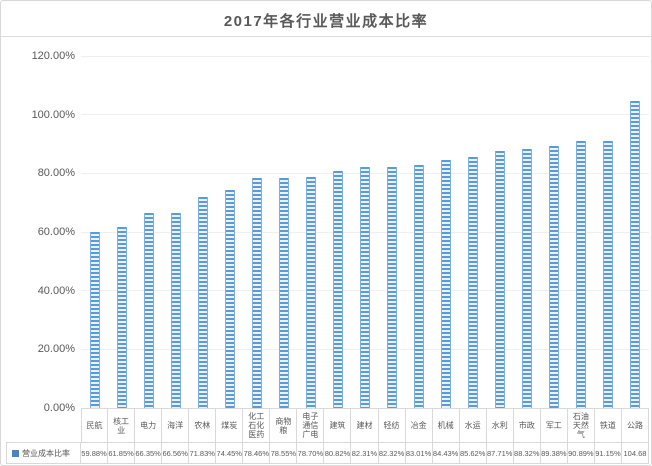  I want to click on category-cell-7: 化工石化医药, so click(257, 425).